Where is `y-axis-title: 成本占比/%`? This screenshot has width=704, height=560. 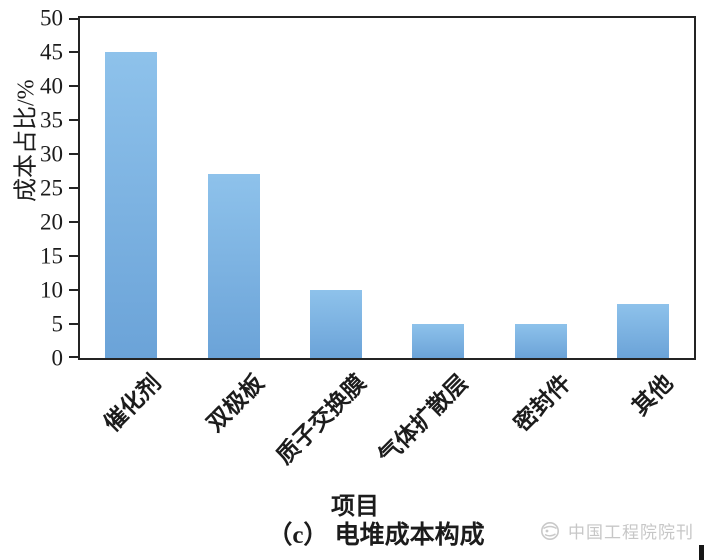
y-axis-title: 成本占比/% is located at coordinates (23, 140).